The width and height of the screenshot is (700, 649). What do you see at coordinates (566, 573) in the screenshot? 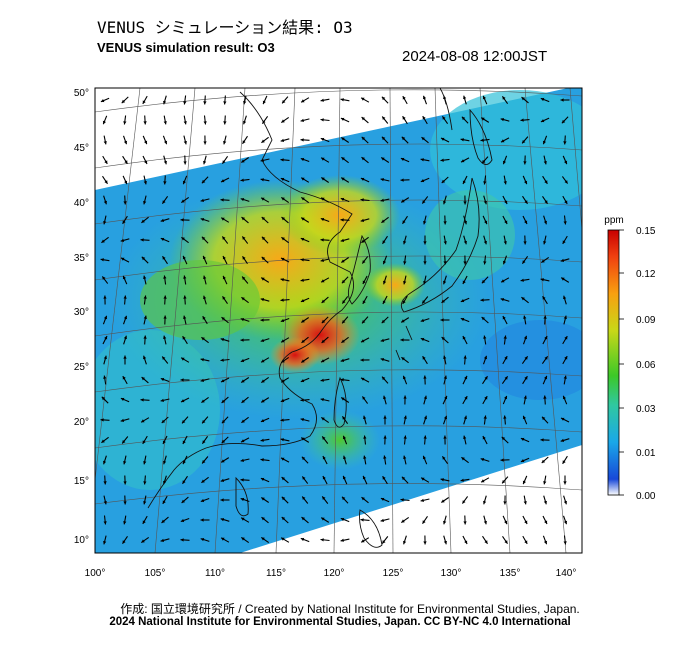
I see `lon-tick-label: 140°` at bounding box center [566, 573].